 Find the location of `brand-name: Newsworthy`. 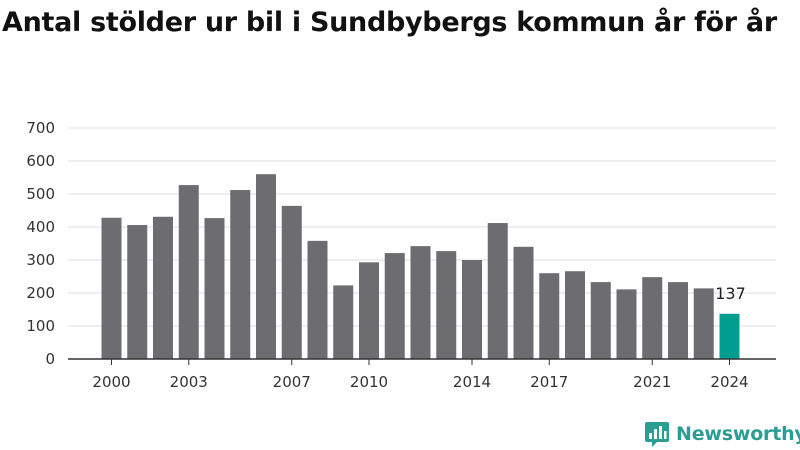

brand-name: Newsworthy is located at coordinates (738, 434).